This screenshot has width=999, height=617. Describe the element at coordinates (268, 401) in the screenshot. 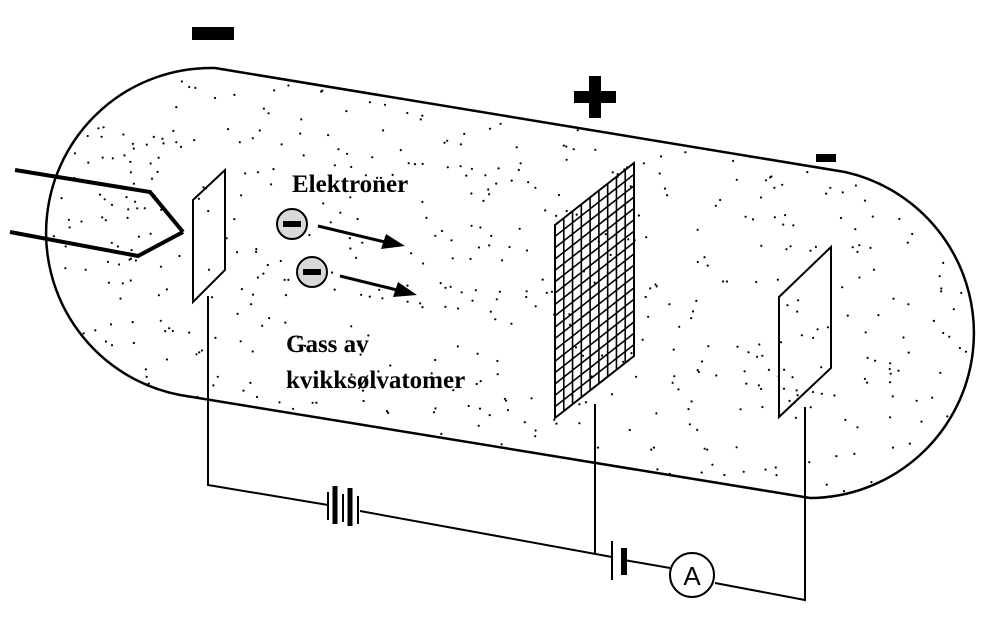

I see `wire-cathode` at that location.